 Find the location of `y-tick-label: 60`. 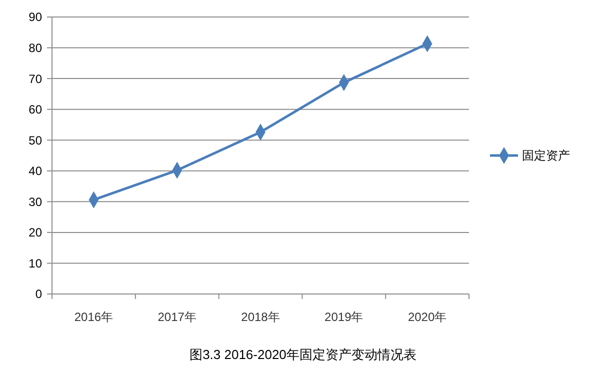

y-tick-label: 60 is located at coordinates (35, 109).